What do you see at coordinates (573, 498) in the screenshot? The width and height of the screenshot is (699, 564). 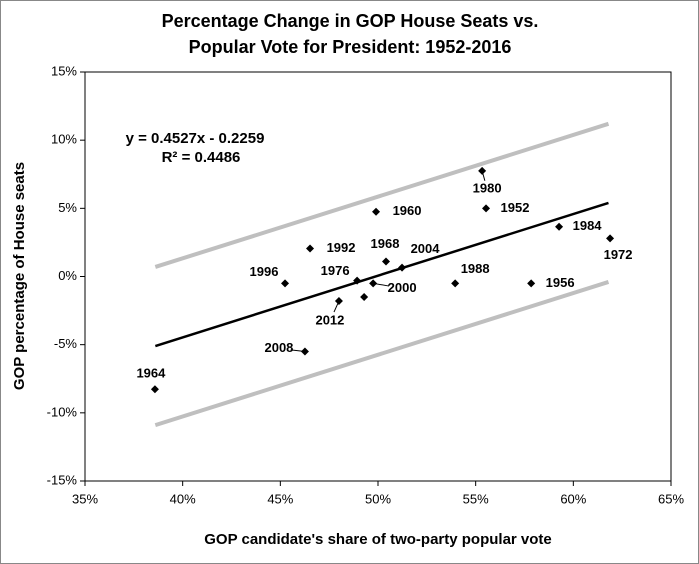 I see `x-tick-label: 60%` at bounding box center [573, 498].